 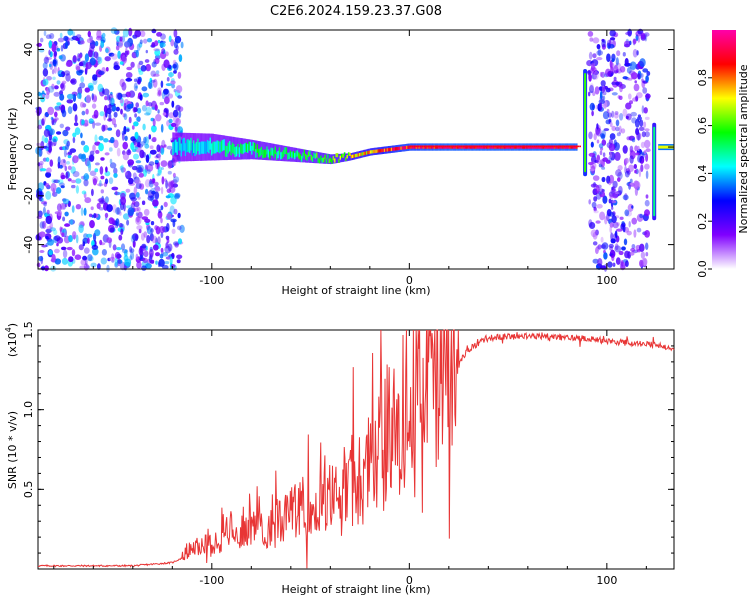 What do you see at coordinates (337, 158) in the screenshot?
I see `ridge-halo-cell` at bounding box center [337, 158].